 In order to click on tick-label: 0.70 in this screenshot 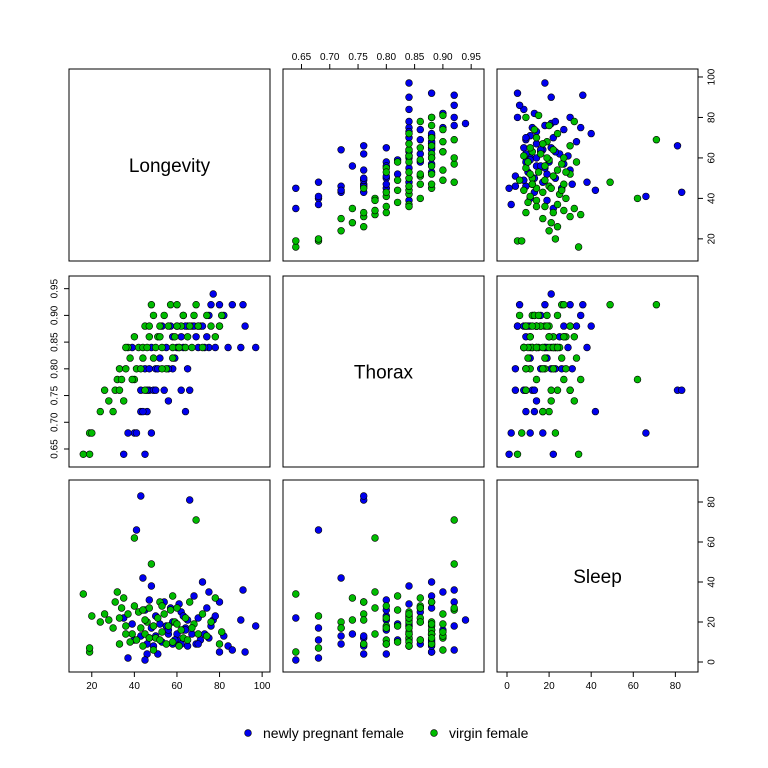, I will do `click(55, 422)`.